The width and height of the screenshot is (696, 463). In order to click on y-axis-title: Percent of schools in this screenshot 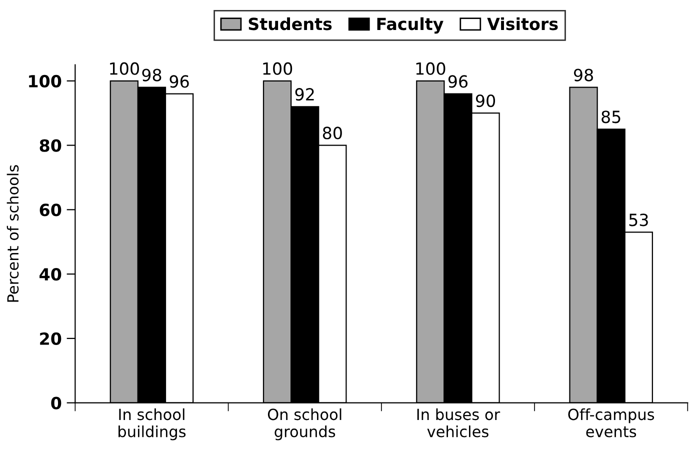, I will do `click(12, 233)`.